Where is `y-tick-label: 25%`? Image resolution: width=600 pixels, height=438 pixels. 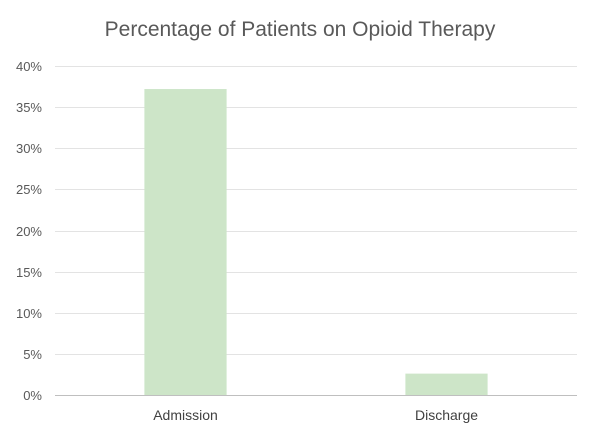
y-tick-label: 25% is located at coordinates (29, 189).